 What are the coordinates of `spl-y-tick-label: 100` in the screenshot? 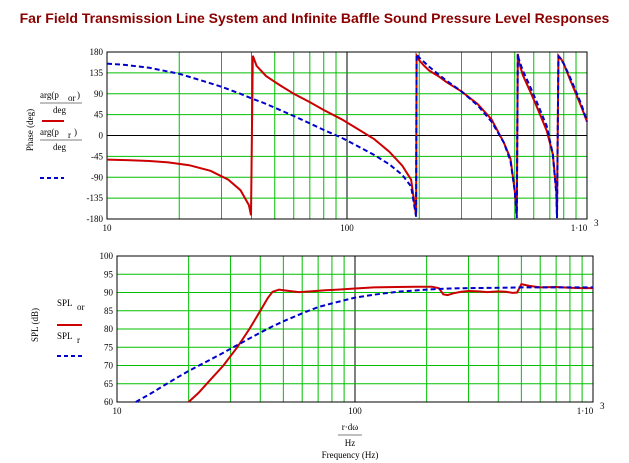 It's located at (107, 256).